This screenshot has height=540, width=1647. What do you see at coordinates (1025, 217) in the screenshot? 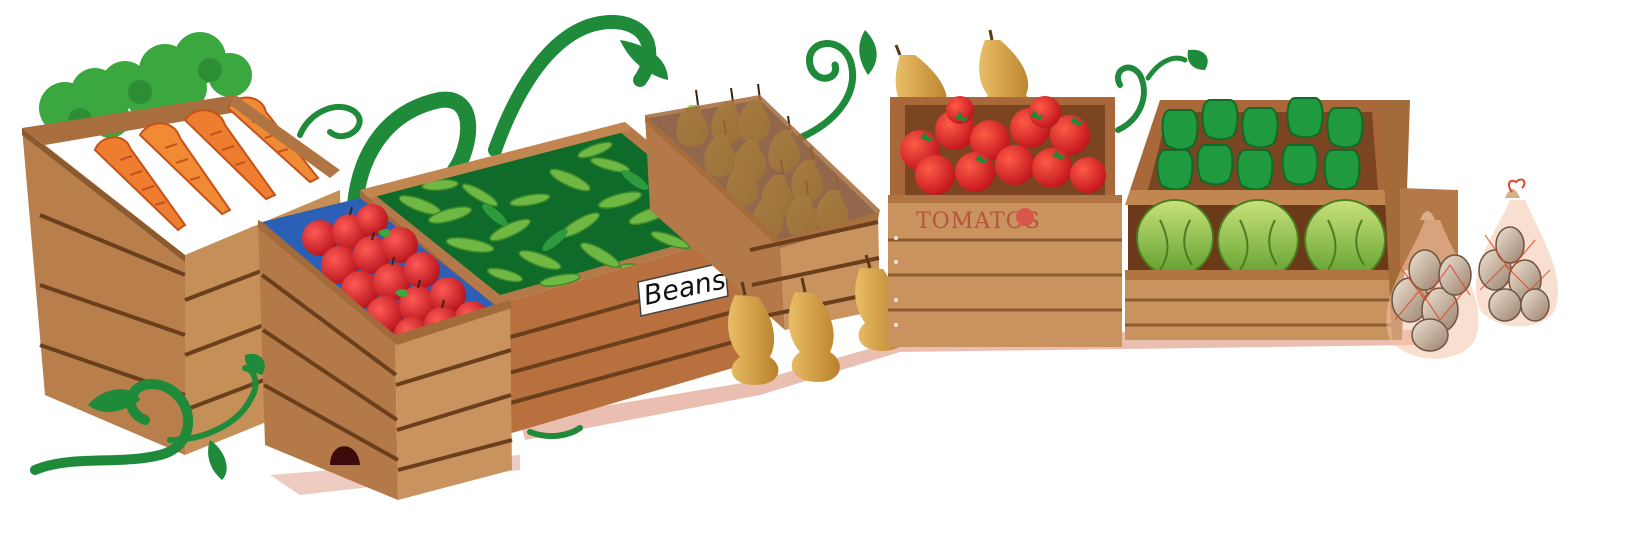
I see `tomato-stamp-icon` at bounding box center [1025, 217].